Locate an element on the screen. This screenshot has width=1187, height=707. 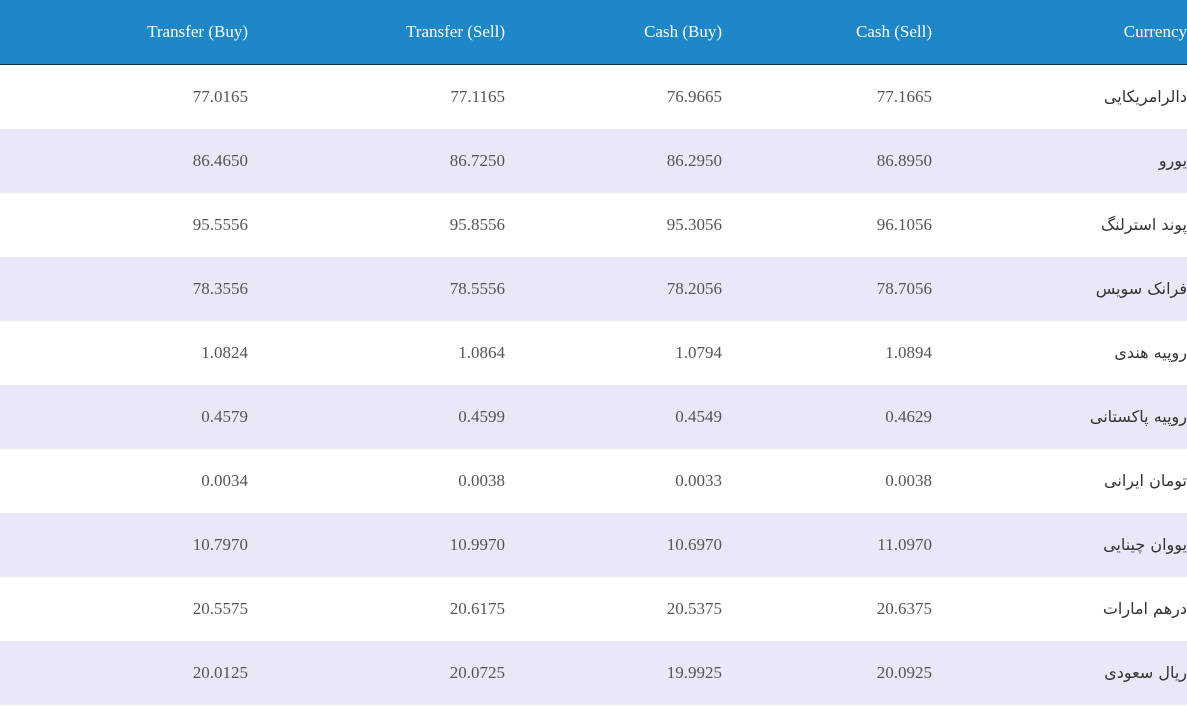
table-row: 1.0824 1.0864 1.0794 1.0894 روپیه هندی is located at coordinates (593, 353).